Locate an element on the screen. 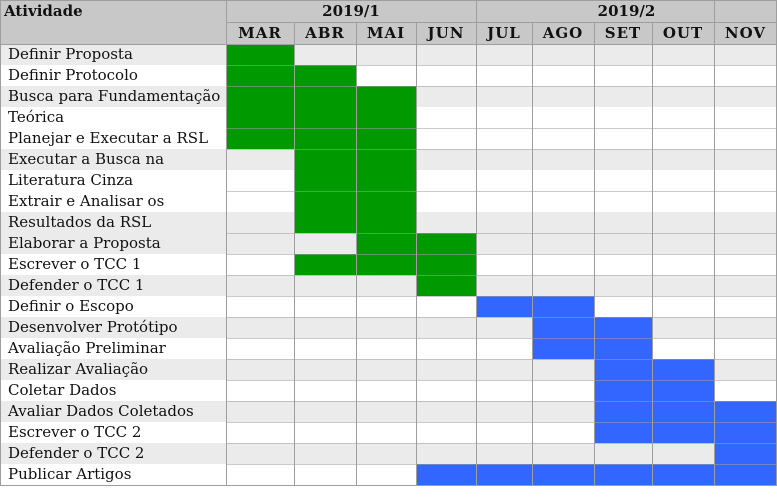 Image resolution: width=777 pixels, height=497 pixels. activity-header: Atividade is located at coordinates (113, 22).